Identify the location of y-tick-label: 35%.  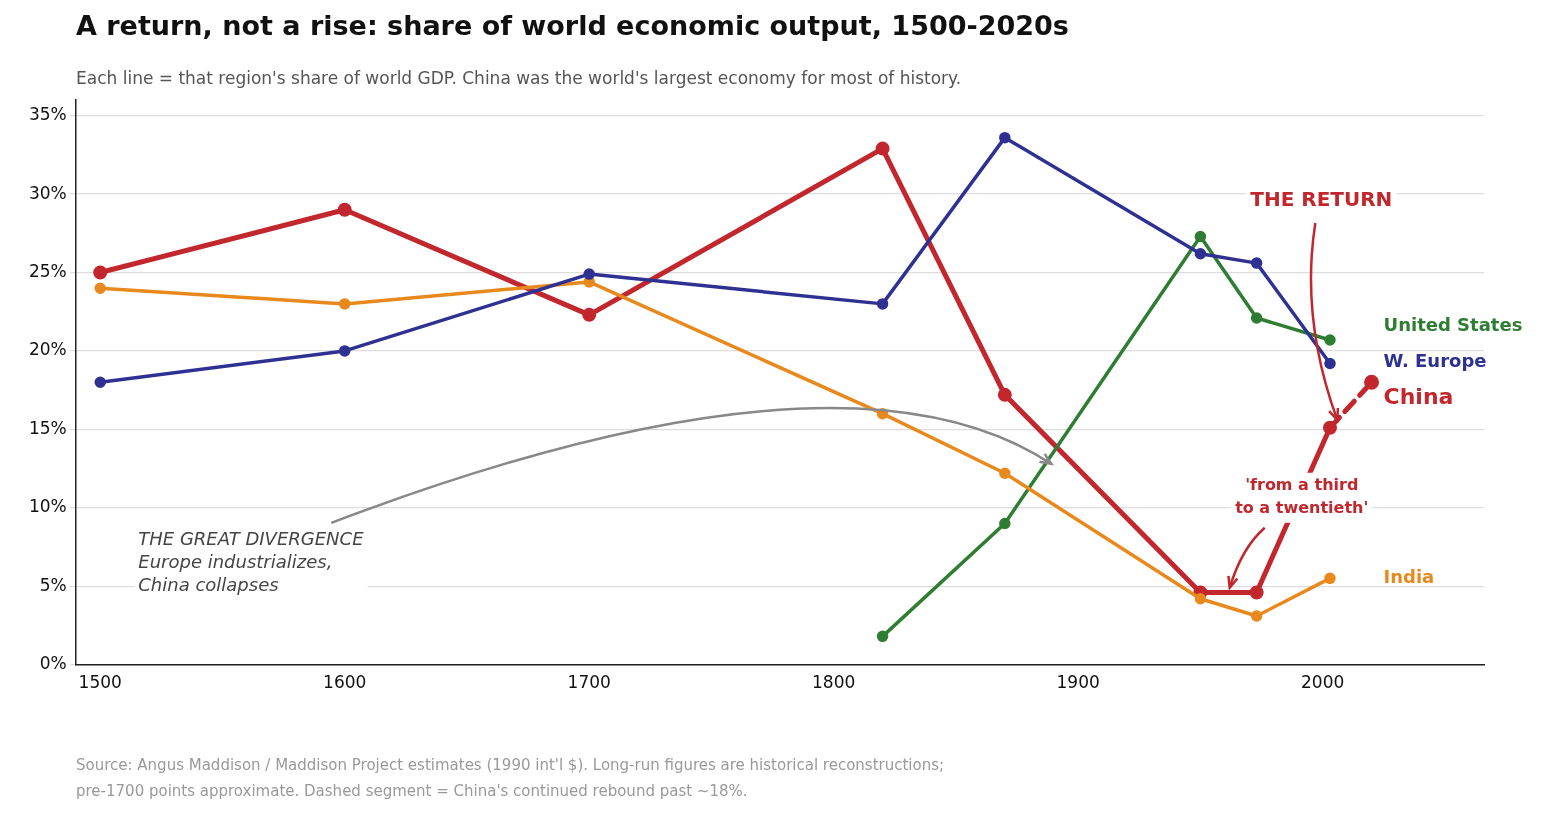
(47, 114).